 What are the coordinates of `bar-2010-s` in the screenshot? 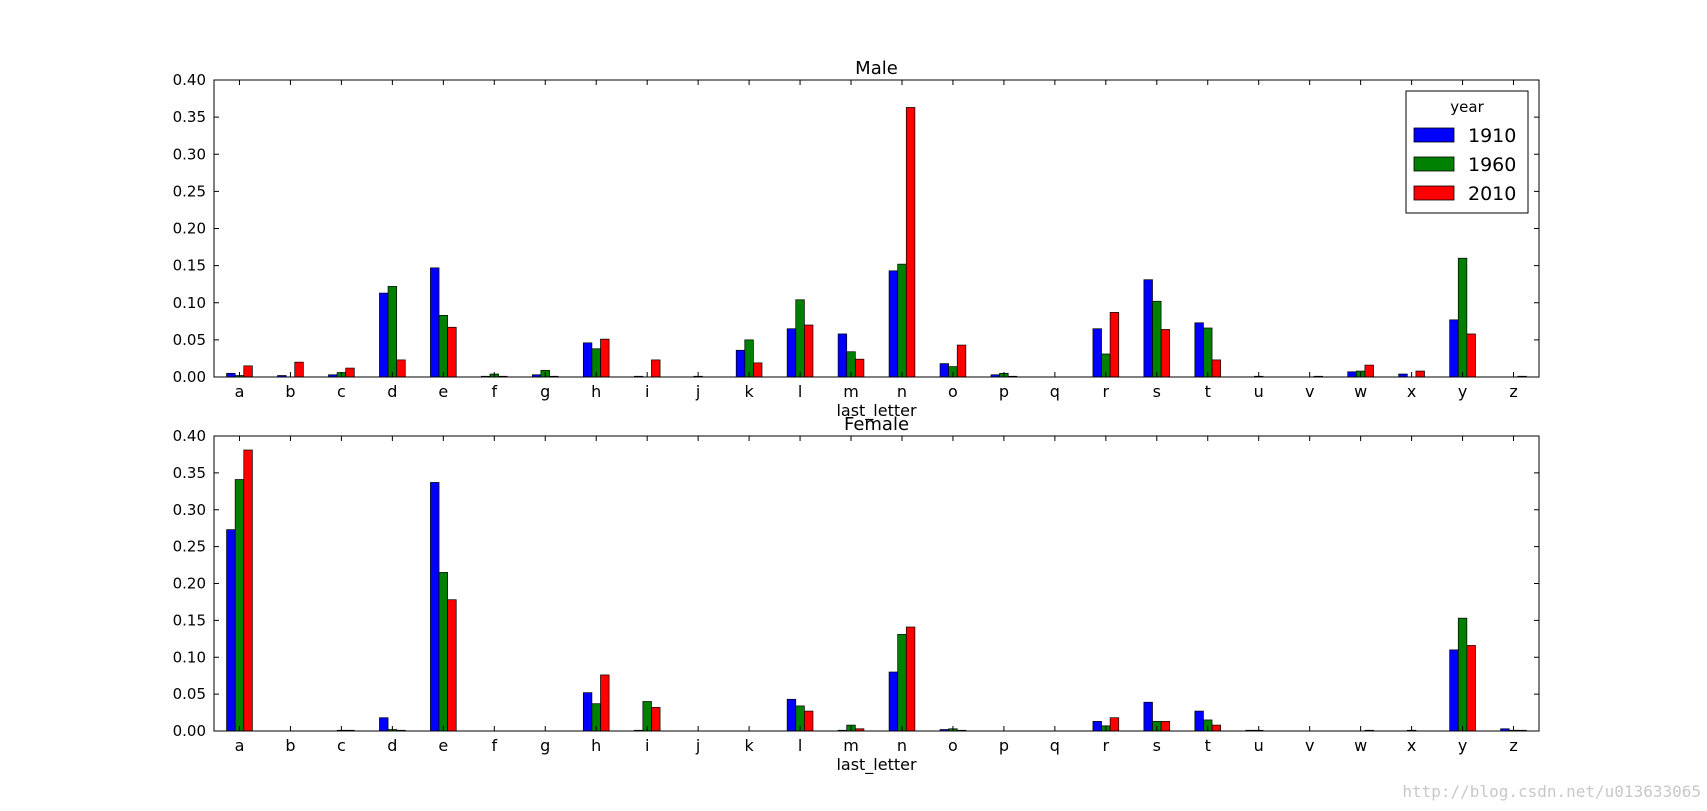 It's located at (1165, 353).